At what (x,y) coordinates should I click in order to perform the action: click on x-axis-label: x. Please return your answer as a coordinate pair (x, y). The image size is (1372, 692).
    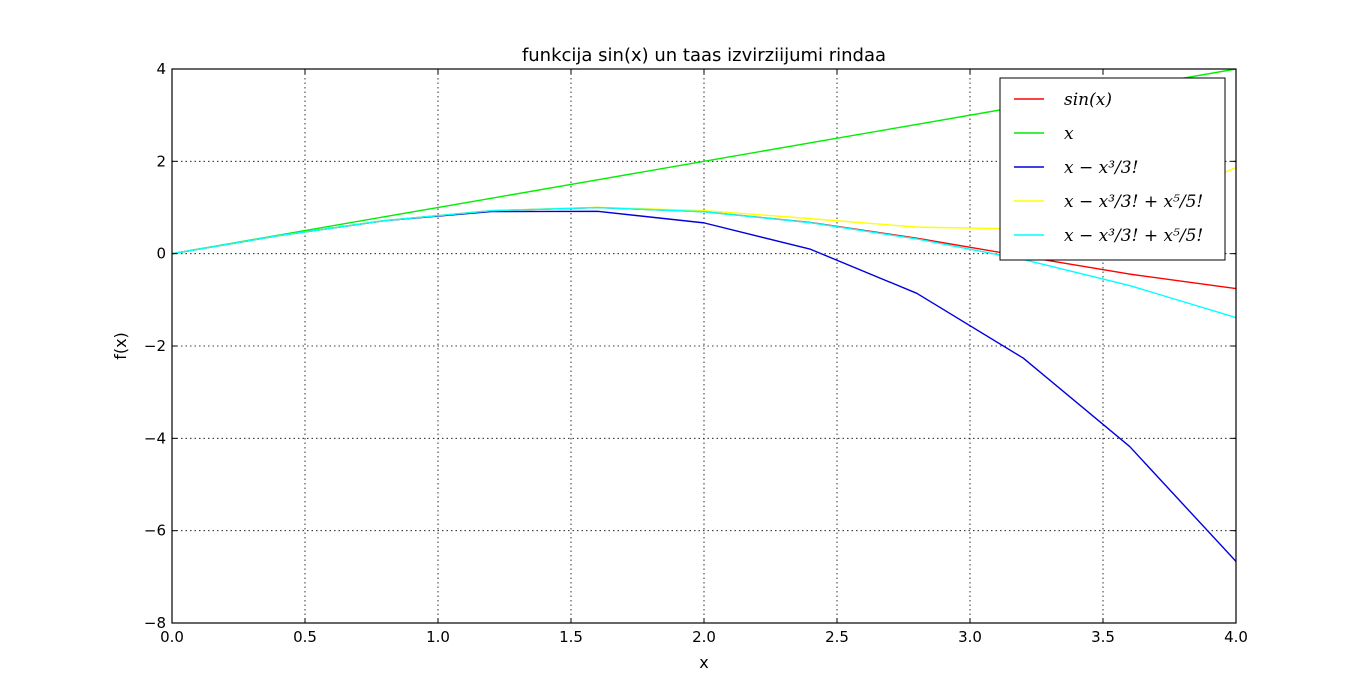
    Looking at the image, I should click on (703, 662).